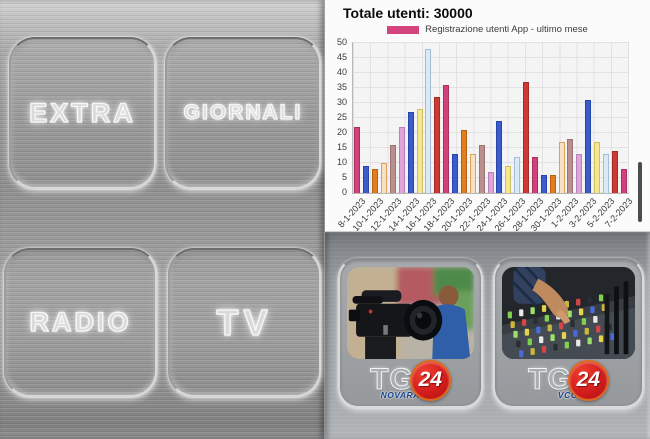 The width and height of the screenshot is (650, 439). I want to click on bar-chart, so click(490, 118).